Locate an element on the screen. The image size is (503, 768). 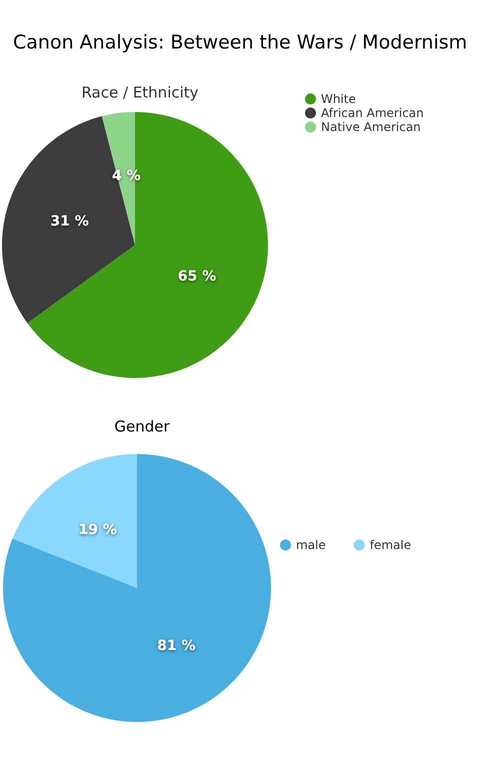
chart-title: Canon Analysis: Between the Wars / Modernism is located at coordinates (240, 43).